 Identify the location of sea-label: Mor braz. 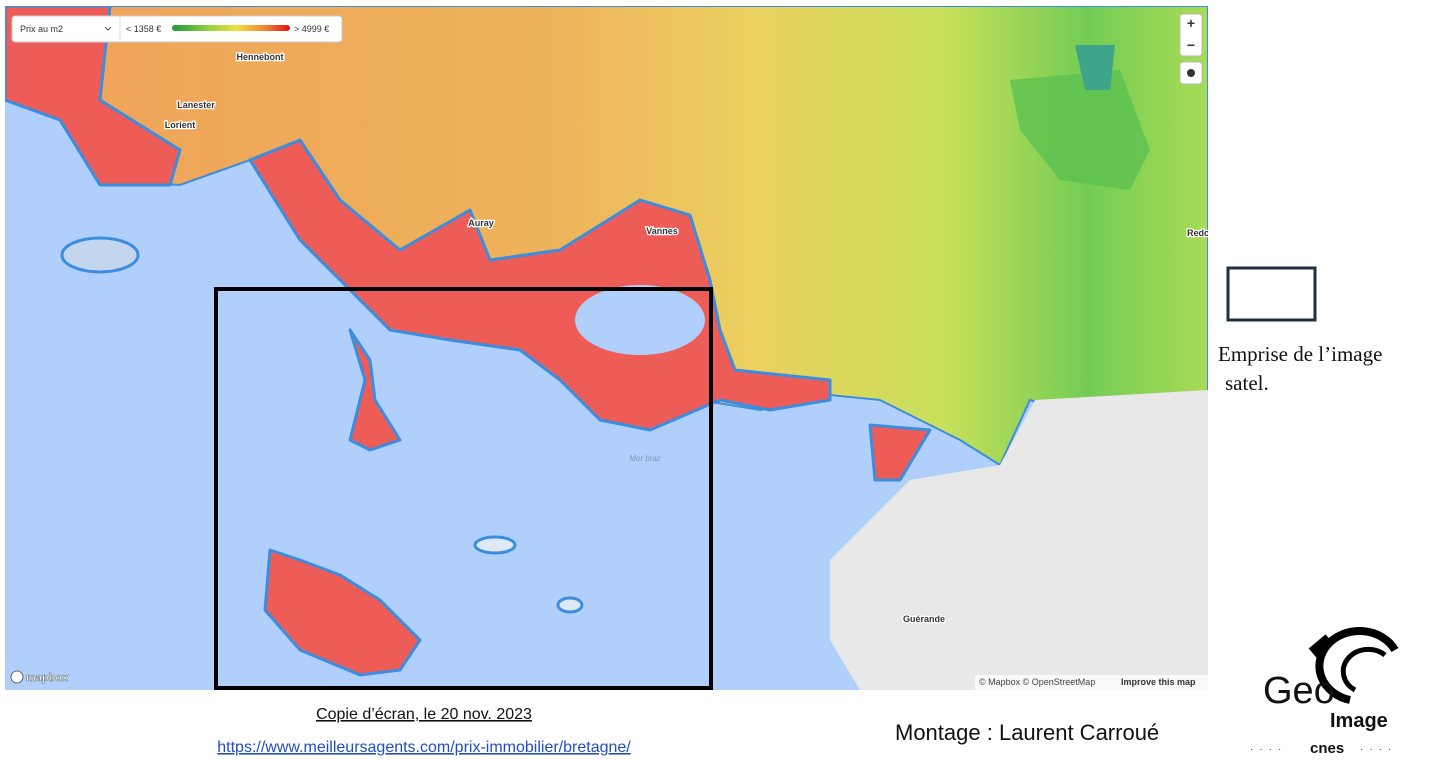
(645, 458).